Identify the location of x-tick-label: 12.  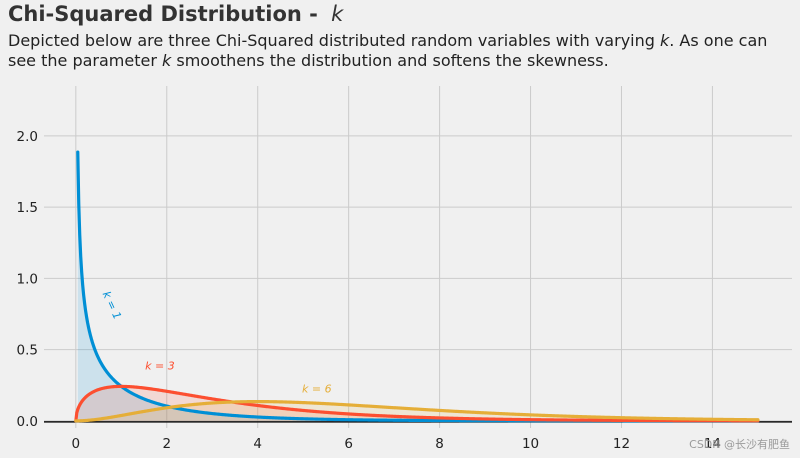
(621, 444).